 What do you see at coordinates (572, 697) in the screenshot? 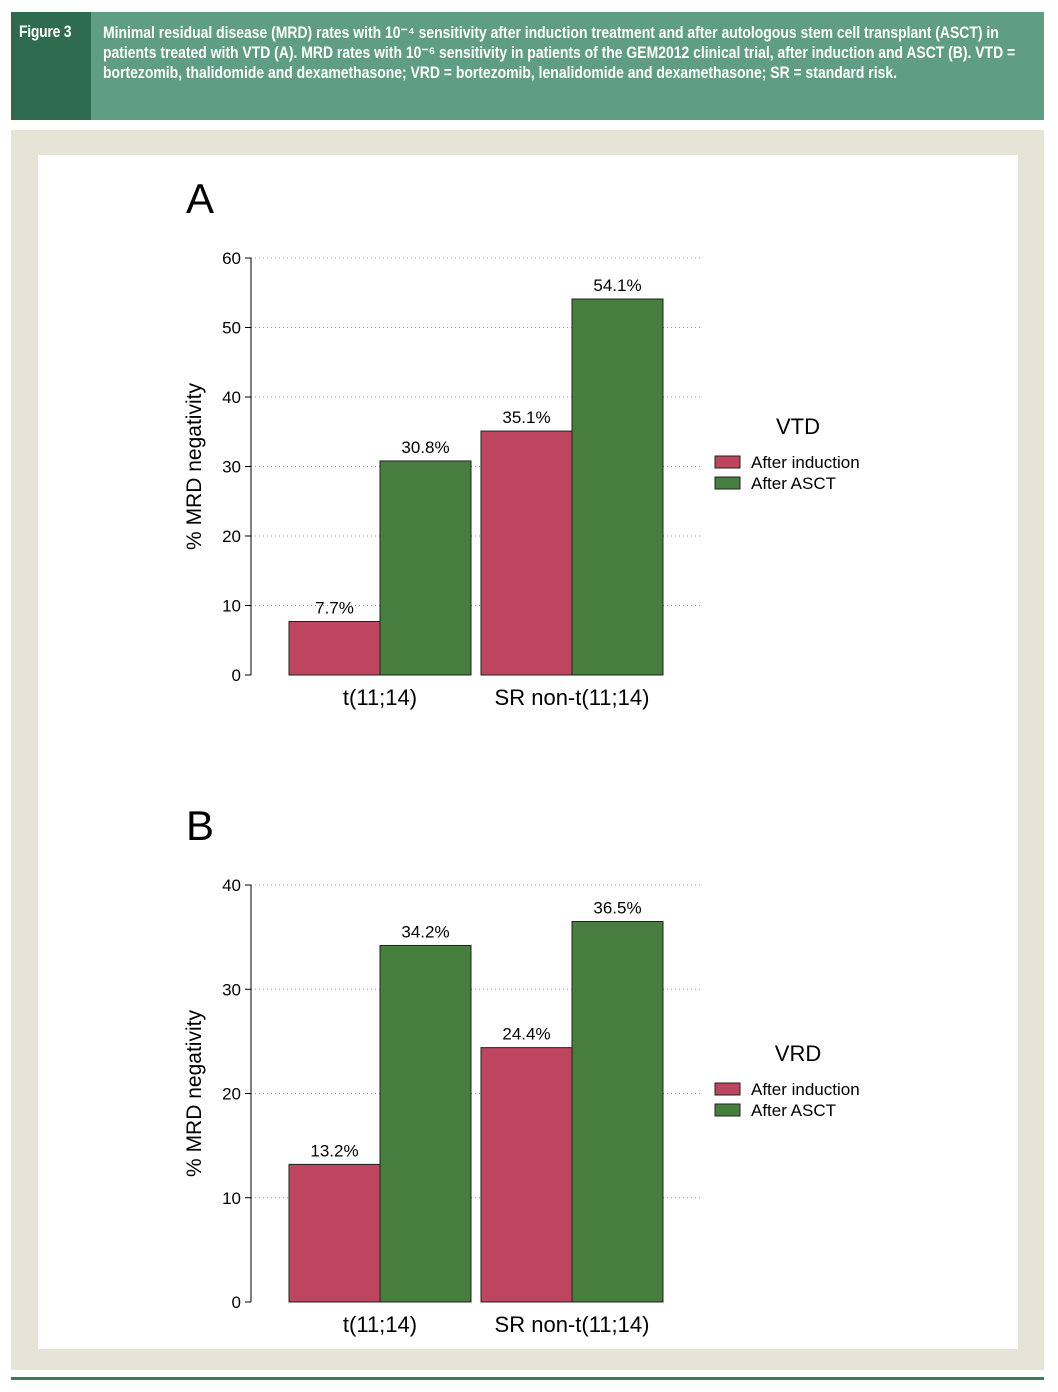
I see `panel-a-category-label: SR non-t(11;14)` at bounding box center [572, 697].